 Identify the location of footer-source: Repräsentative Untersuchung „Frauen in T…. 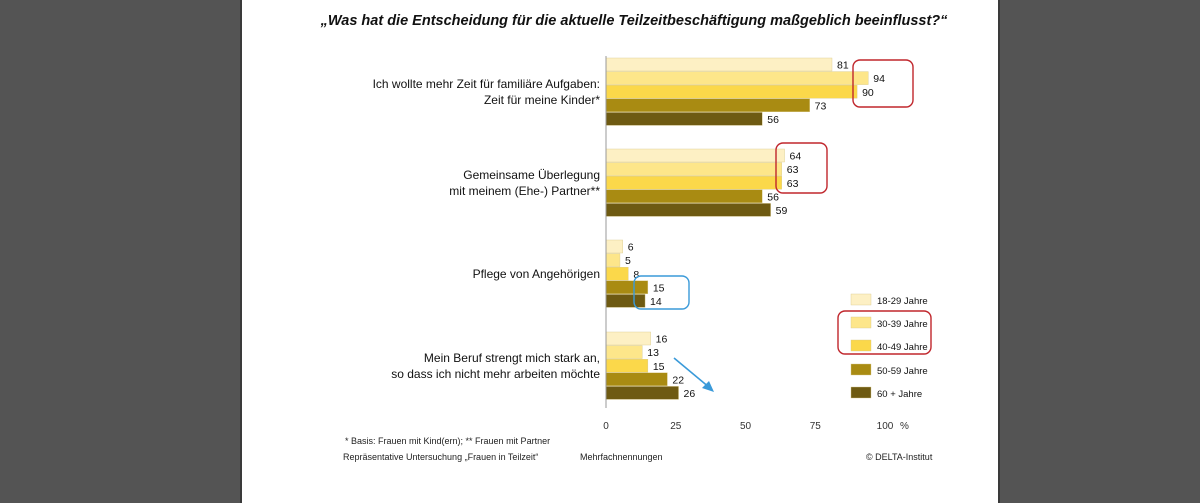
(440, 457).